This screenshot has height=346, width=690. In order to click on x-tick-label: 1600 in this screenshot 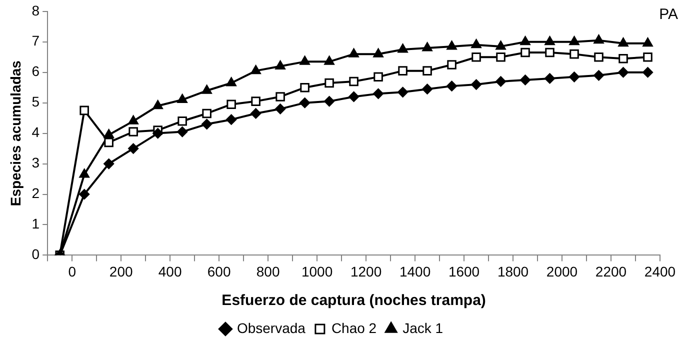, I will do `click(464, 271)`.